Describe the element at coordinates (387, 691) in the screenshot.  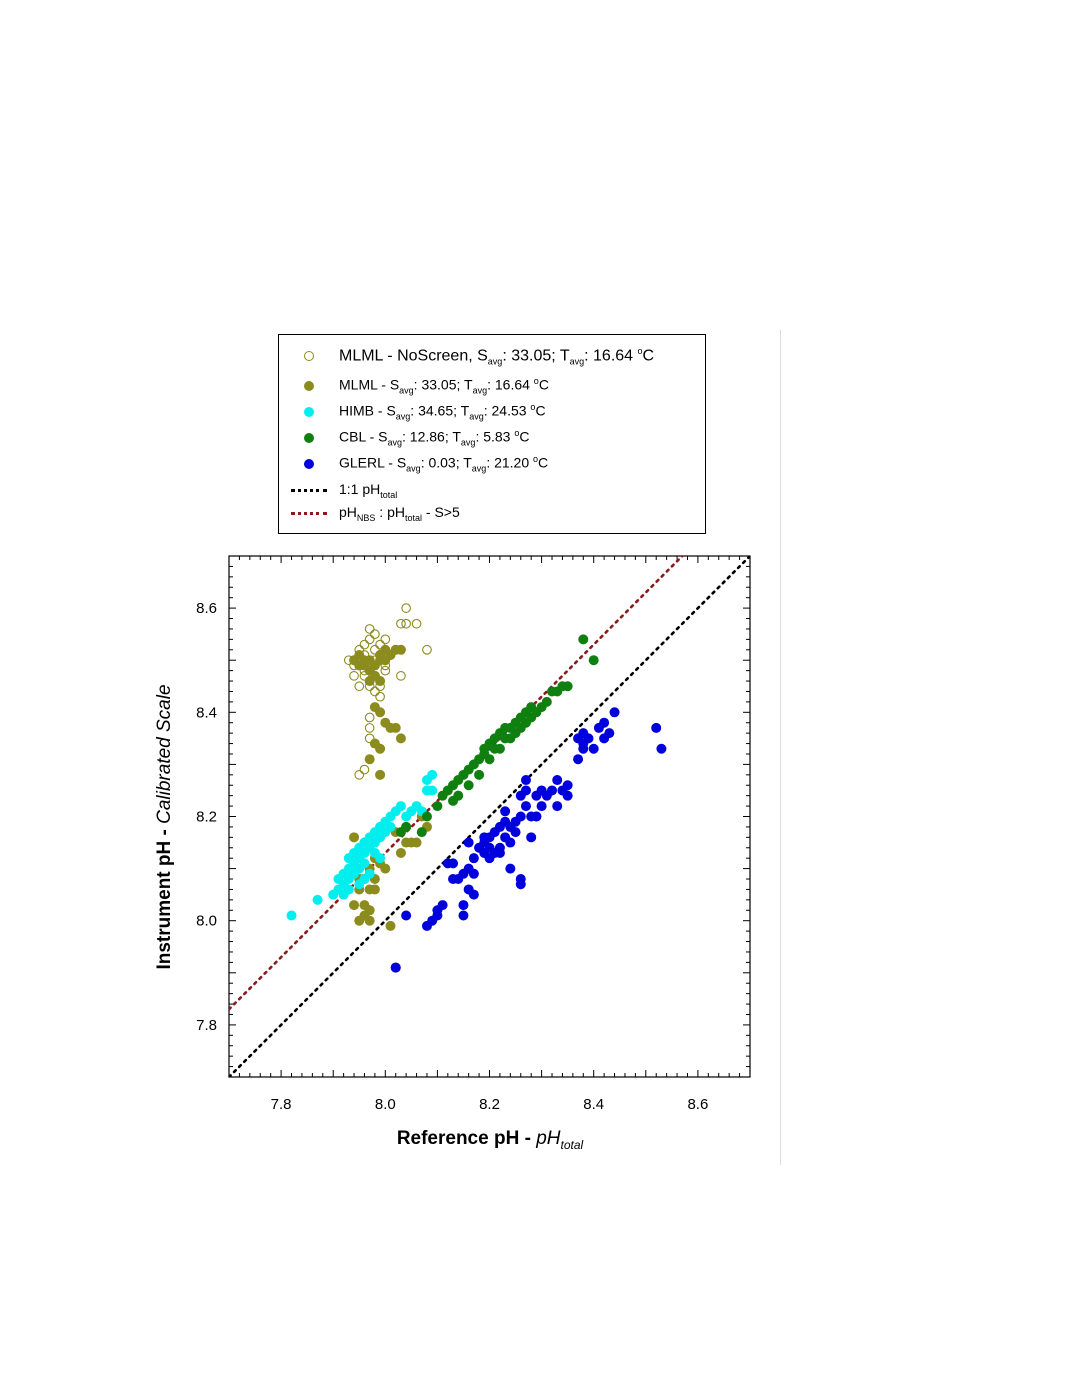
I see `series-mlml_noscreen` at that location.